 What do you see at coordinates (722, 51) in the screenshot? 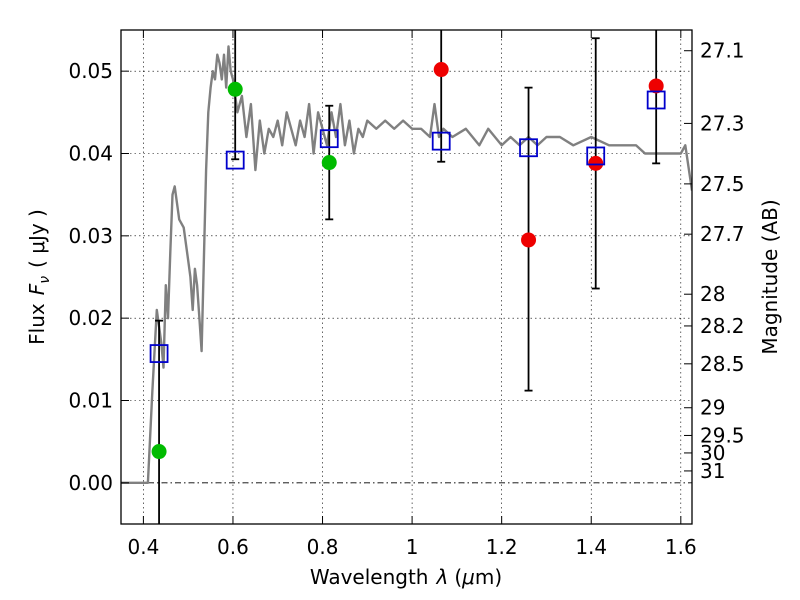
I see `mag-tick-label: 27.1` at bounding box center [722, 51].